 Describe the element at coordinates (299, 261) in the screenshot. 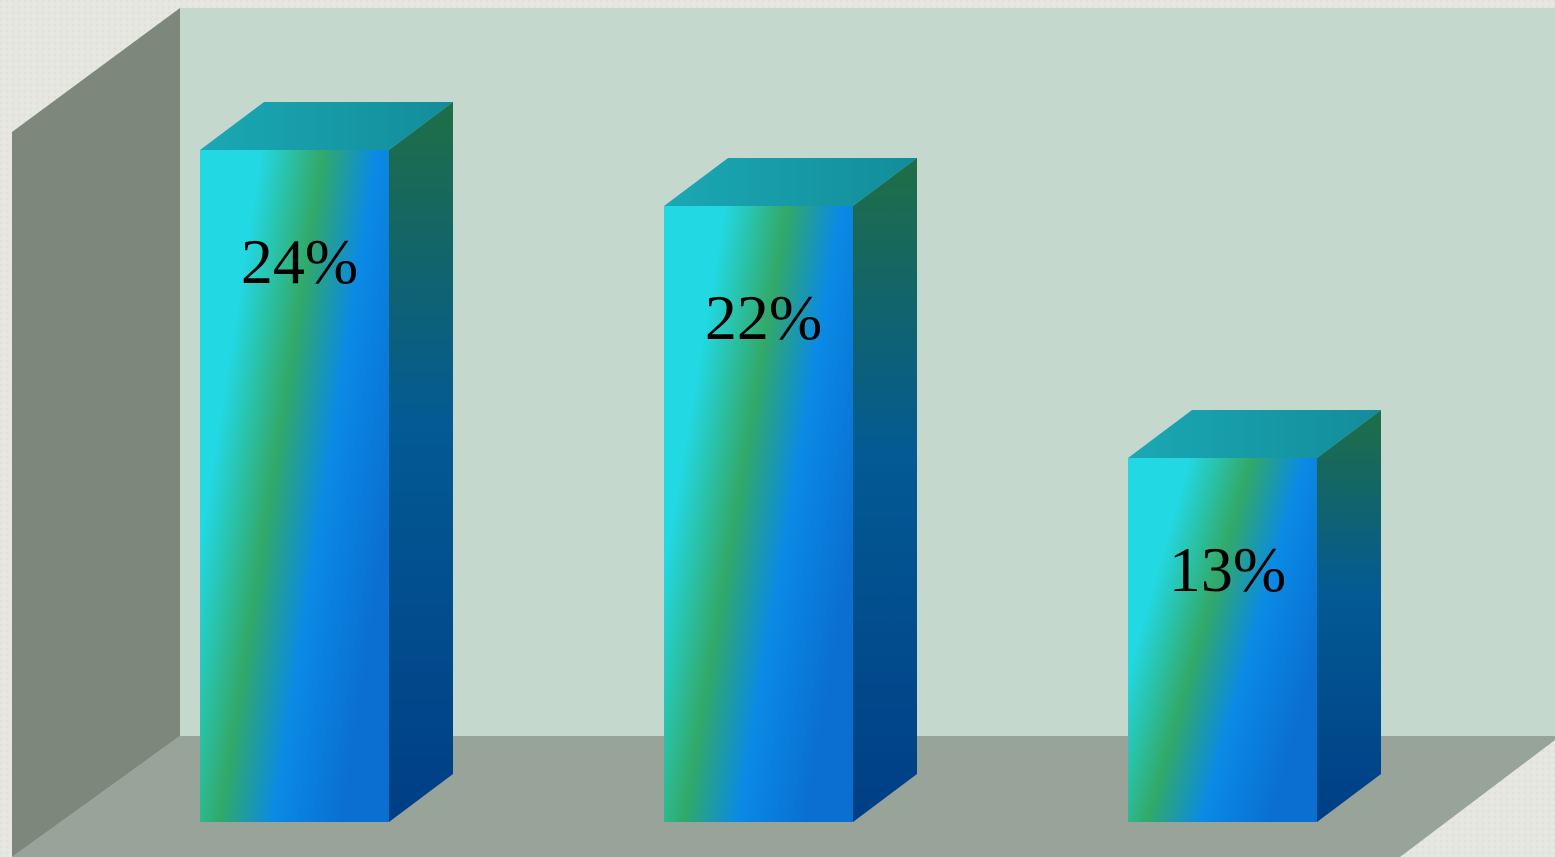

I see `bar-value-label: 24%` at that location.